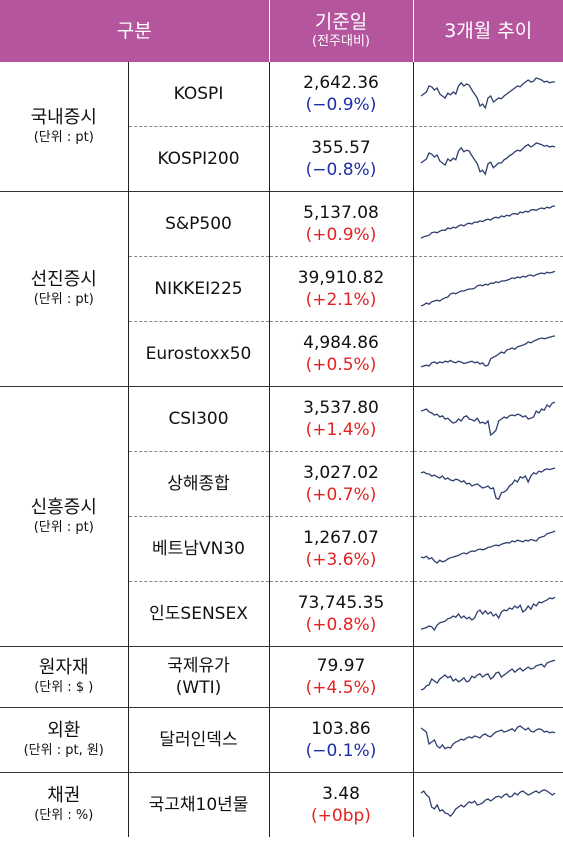  I want to click on item-name-cell: 상해종합, so click(199, 484).